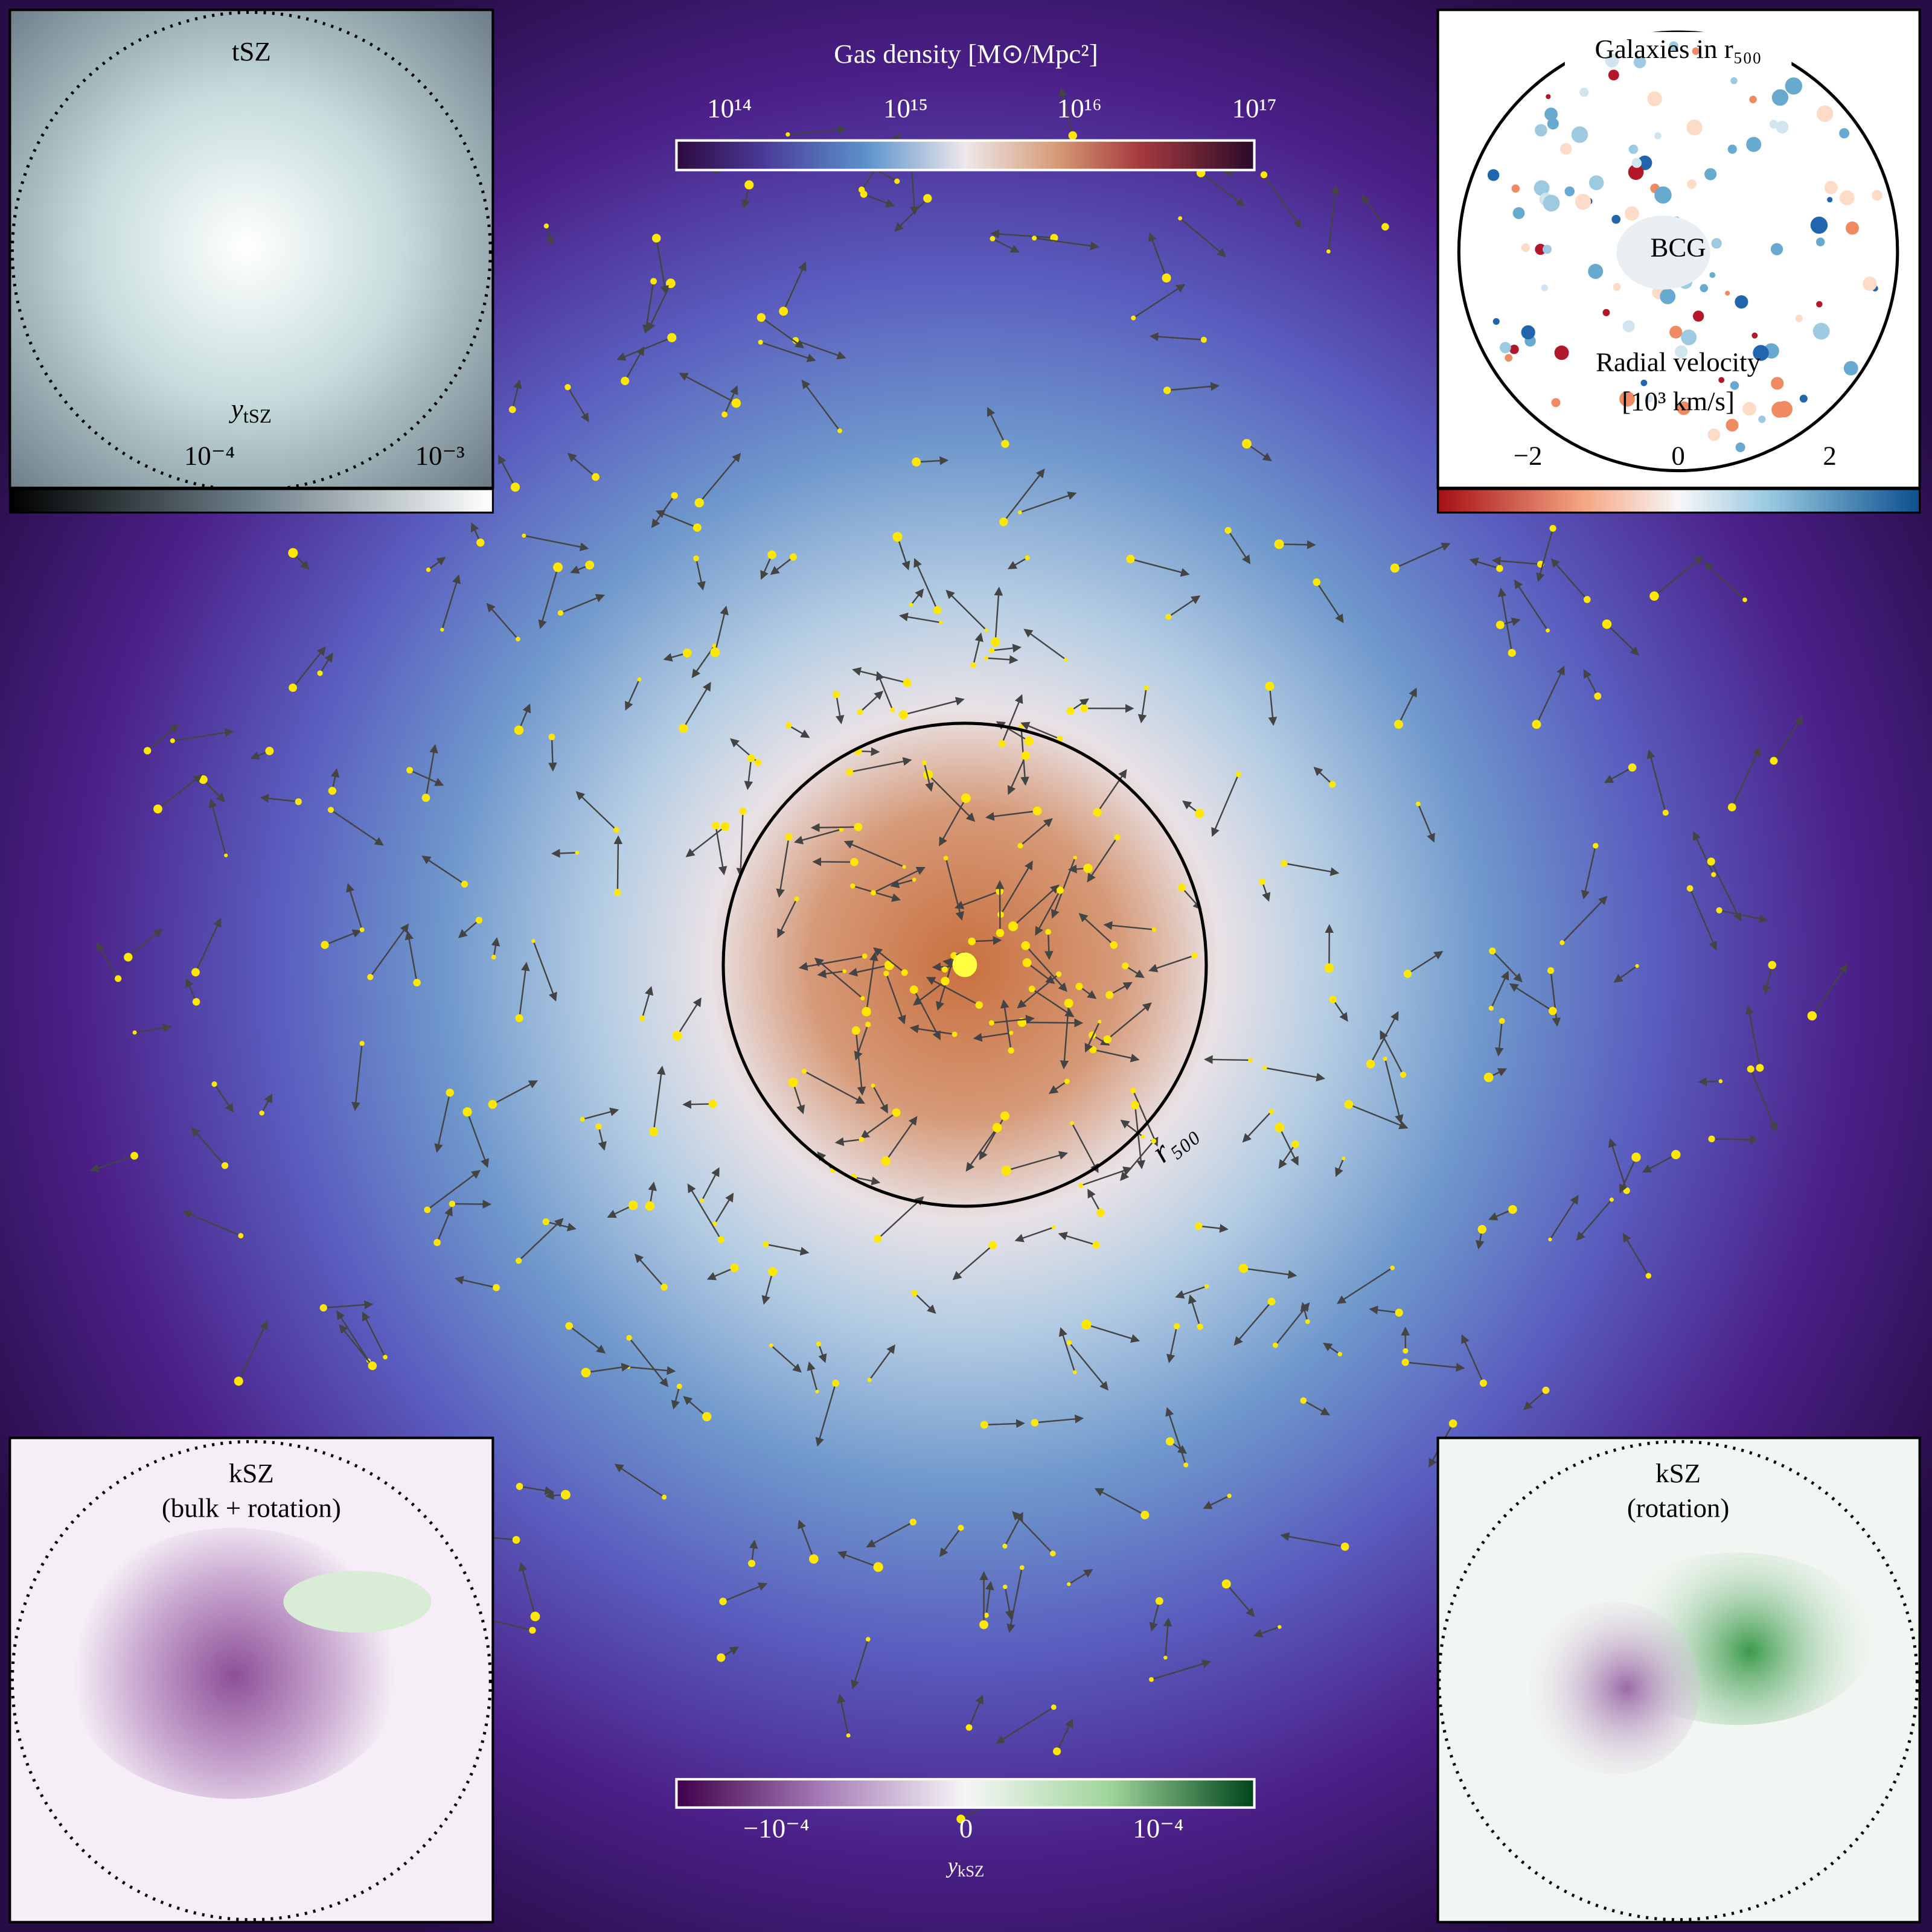 This screenshot has height=1932, width=1932. Describe the element at coordinates (1678, 1507) in the screenshot. I see `inset-subtitle: (rotation)` at that location.